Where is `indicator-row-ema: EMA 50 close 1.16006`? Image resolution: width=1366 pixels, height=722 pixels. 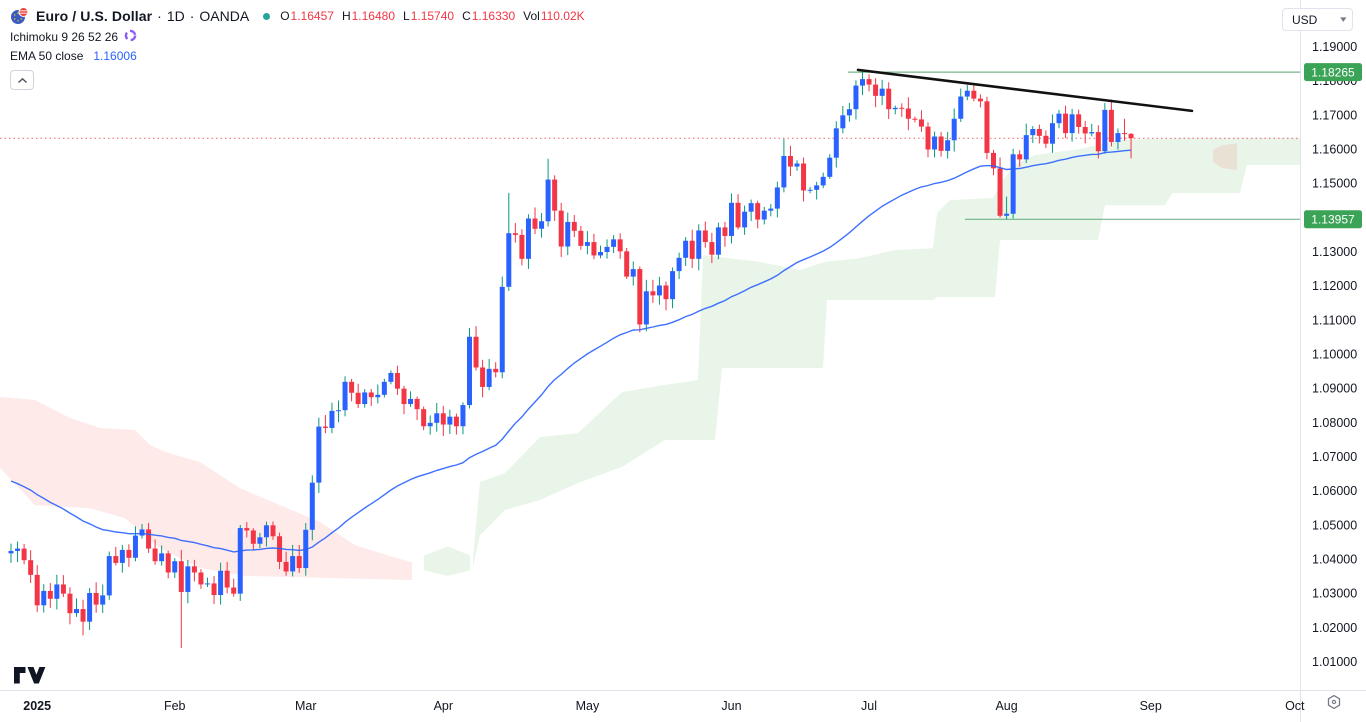 indicator-row-ema: EMA 50 close 1.16006 is located at coordinates (297, 55).